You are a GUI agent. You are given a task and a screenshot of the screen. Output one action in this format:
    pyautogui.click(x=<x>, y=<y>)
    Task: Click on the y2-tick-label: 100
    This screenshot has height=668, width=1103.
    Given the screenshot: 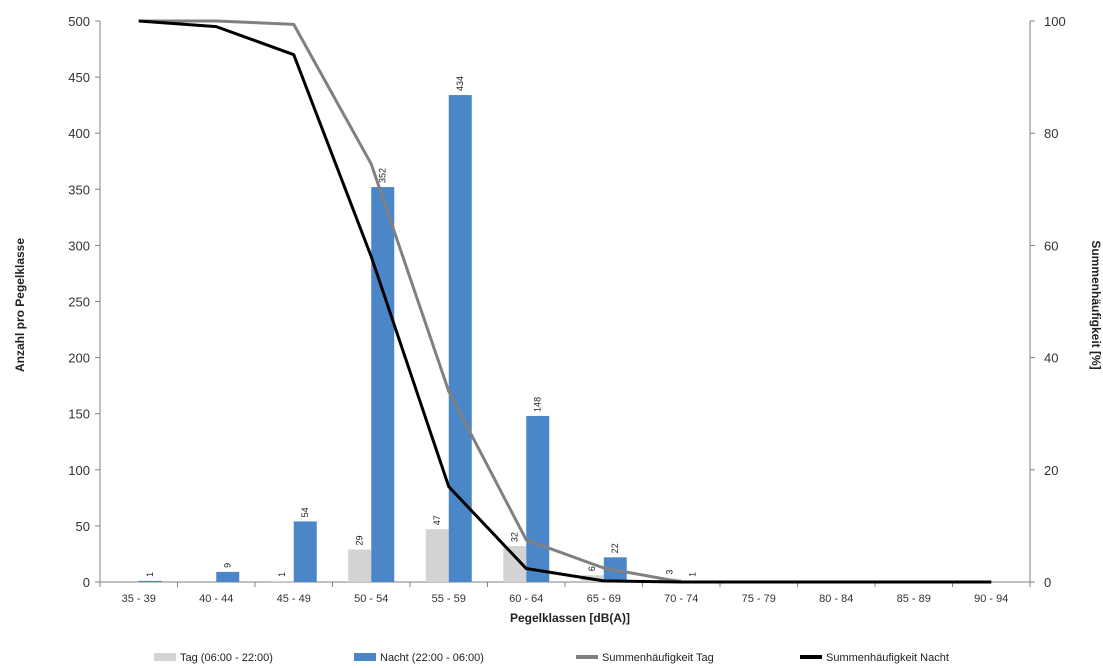 What is the action you would take?
    pyautogui.click(x=1055, y=21)
    